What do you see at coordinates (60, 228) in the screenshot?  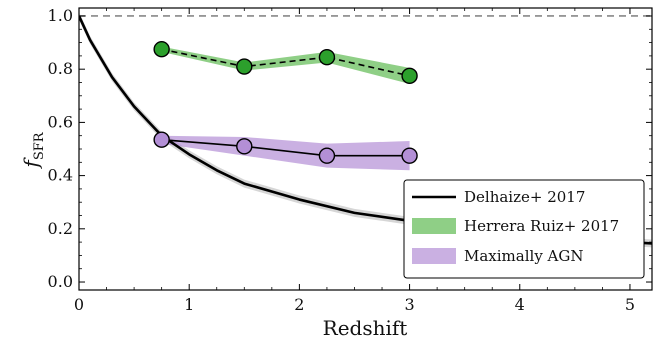 I see `y-tick-label: 0.2` at bounding box center [60, 228].